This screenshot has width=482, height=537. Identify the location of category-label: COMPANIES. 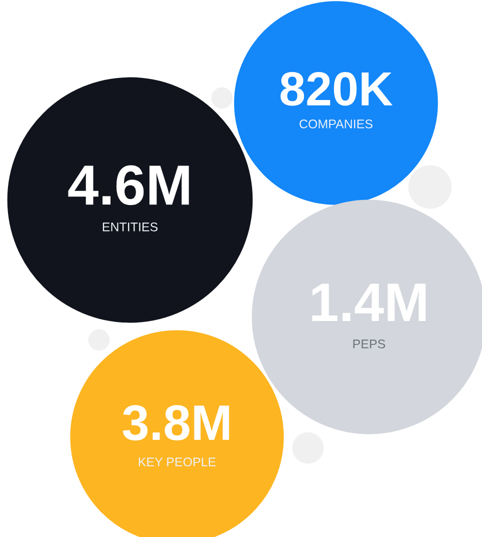
(336, 124).